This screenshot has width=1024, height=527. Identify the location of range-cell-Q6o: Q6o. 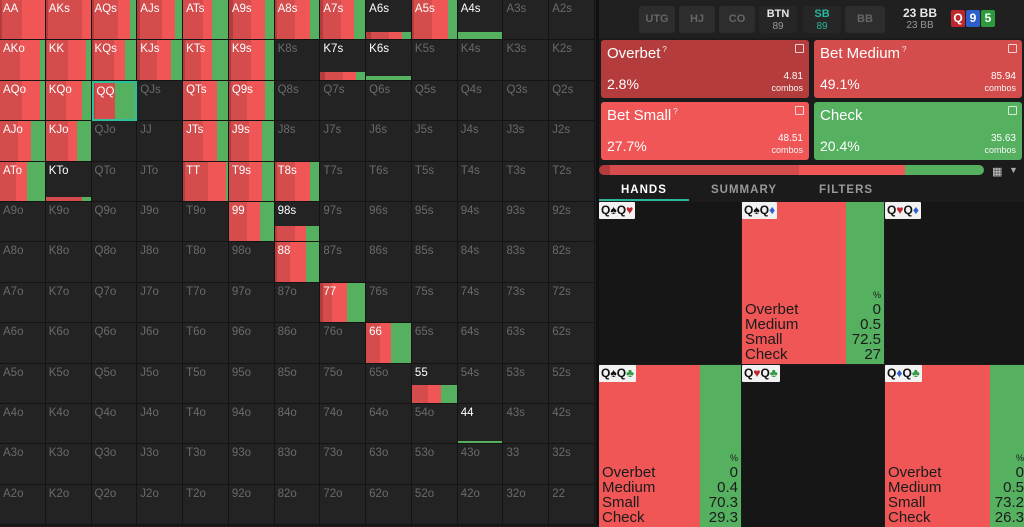
(114, 343).